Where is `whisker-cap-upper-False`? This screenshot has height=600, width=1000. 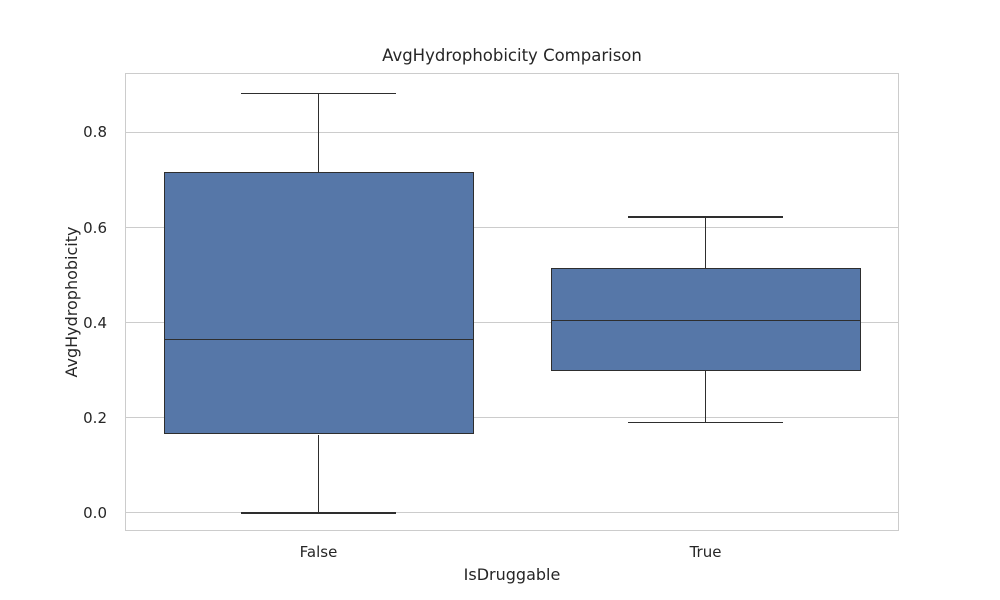
whisker-cap-upper-False is located at coordinates (318, 93).